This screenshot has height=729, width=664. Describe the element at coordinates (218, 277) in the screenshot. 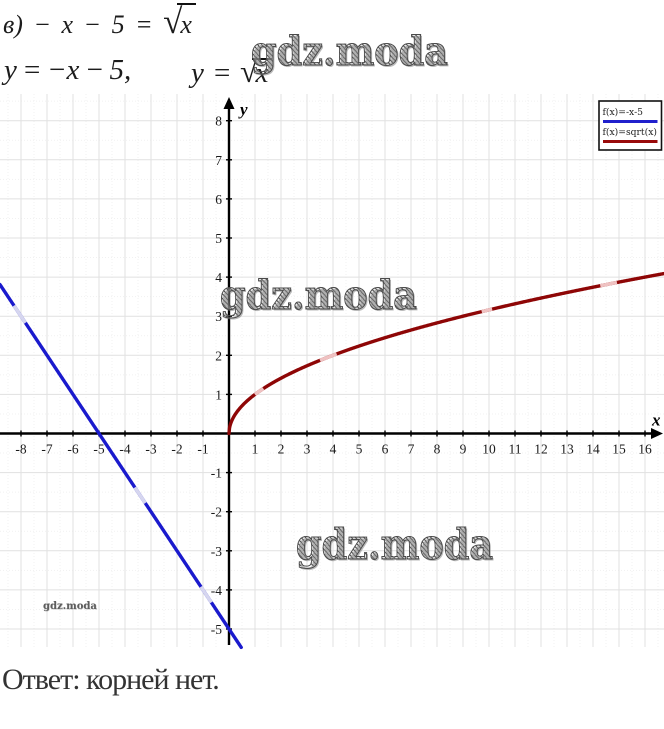

I see `y-tick-label: 4` at that location.